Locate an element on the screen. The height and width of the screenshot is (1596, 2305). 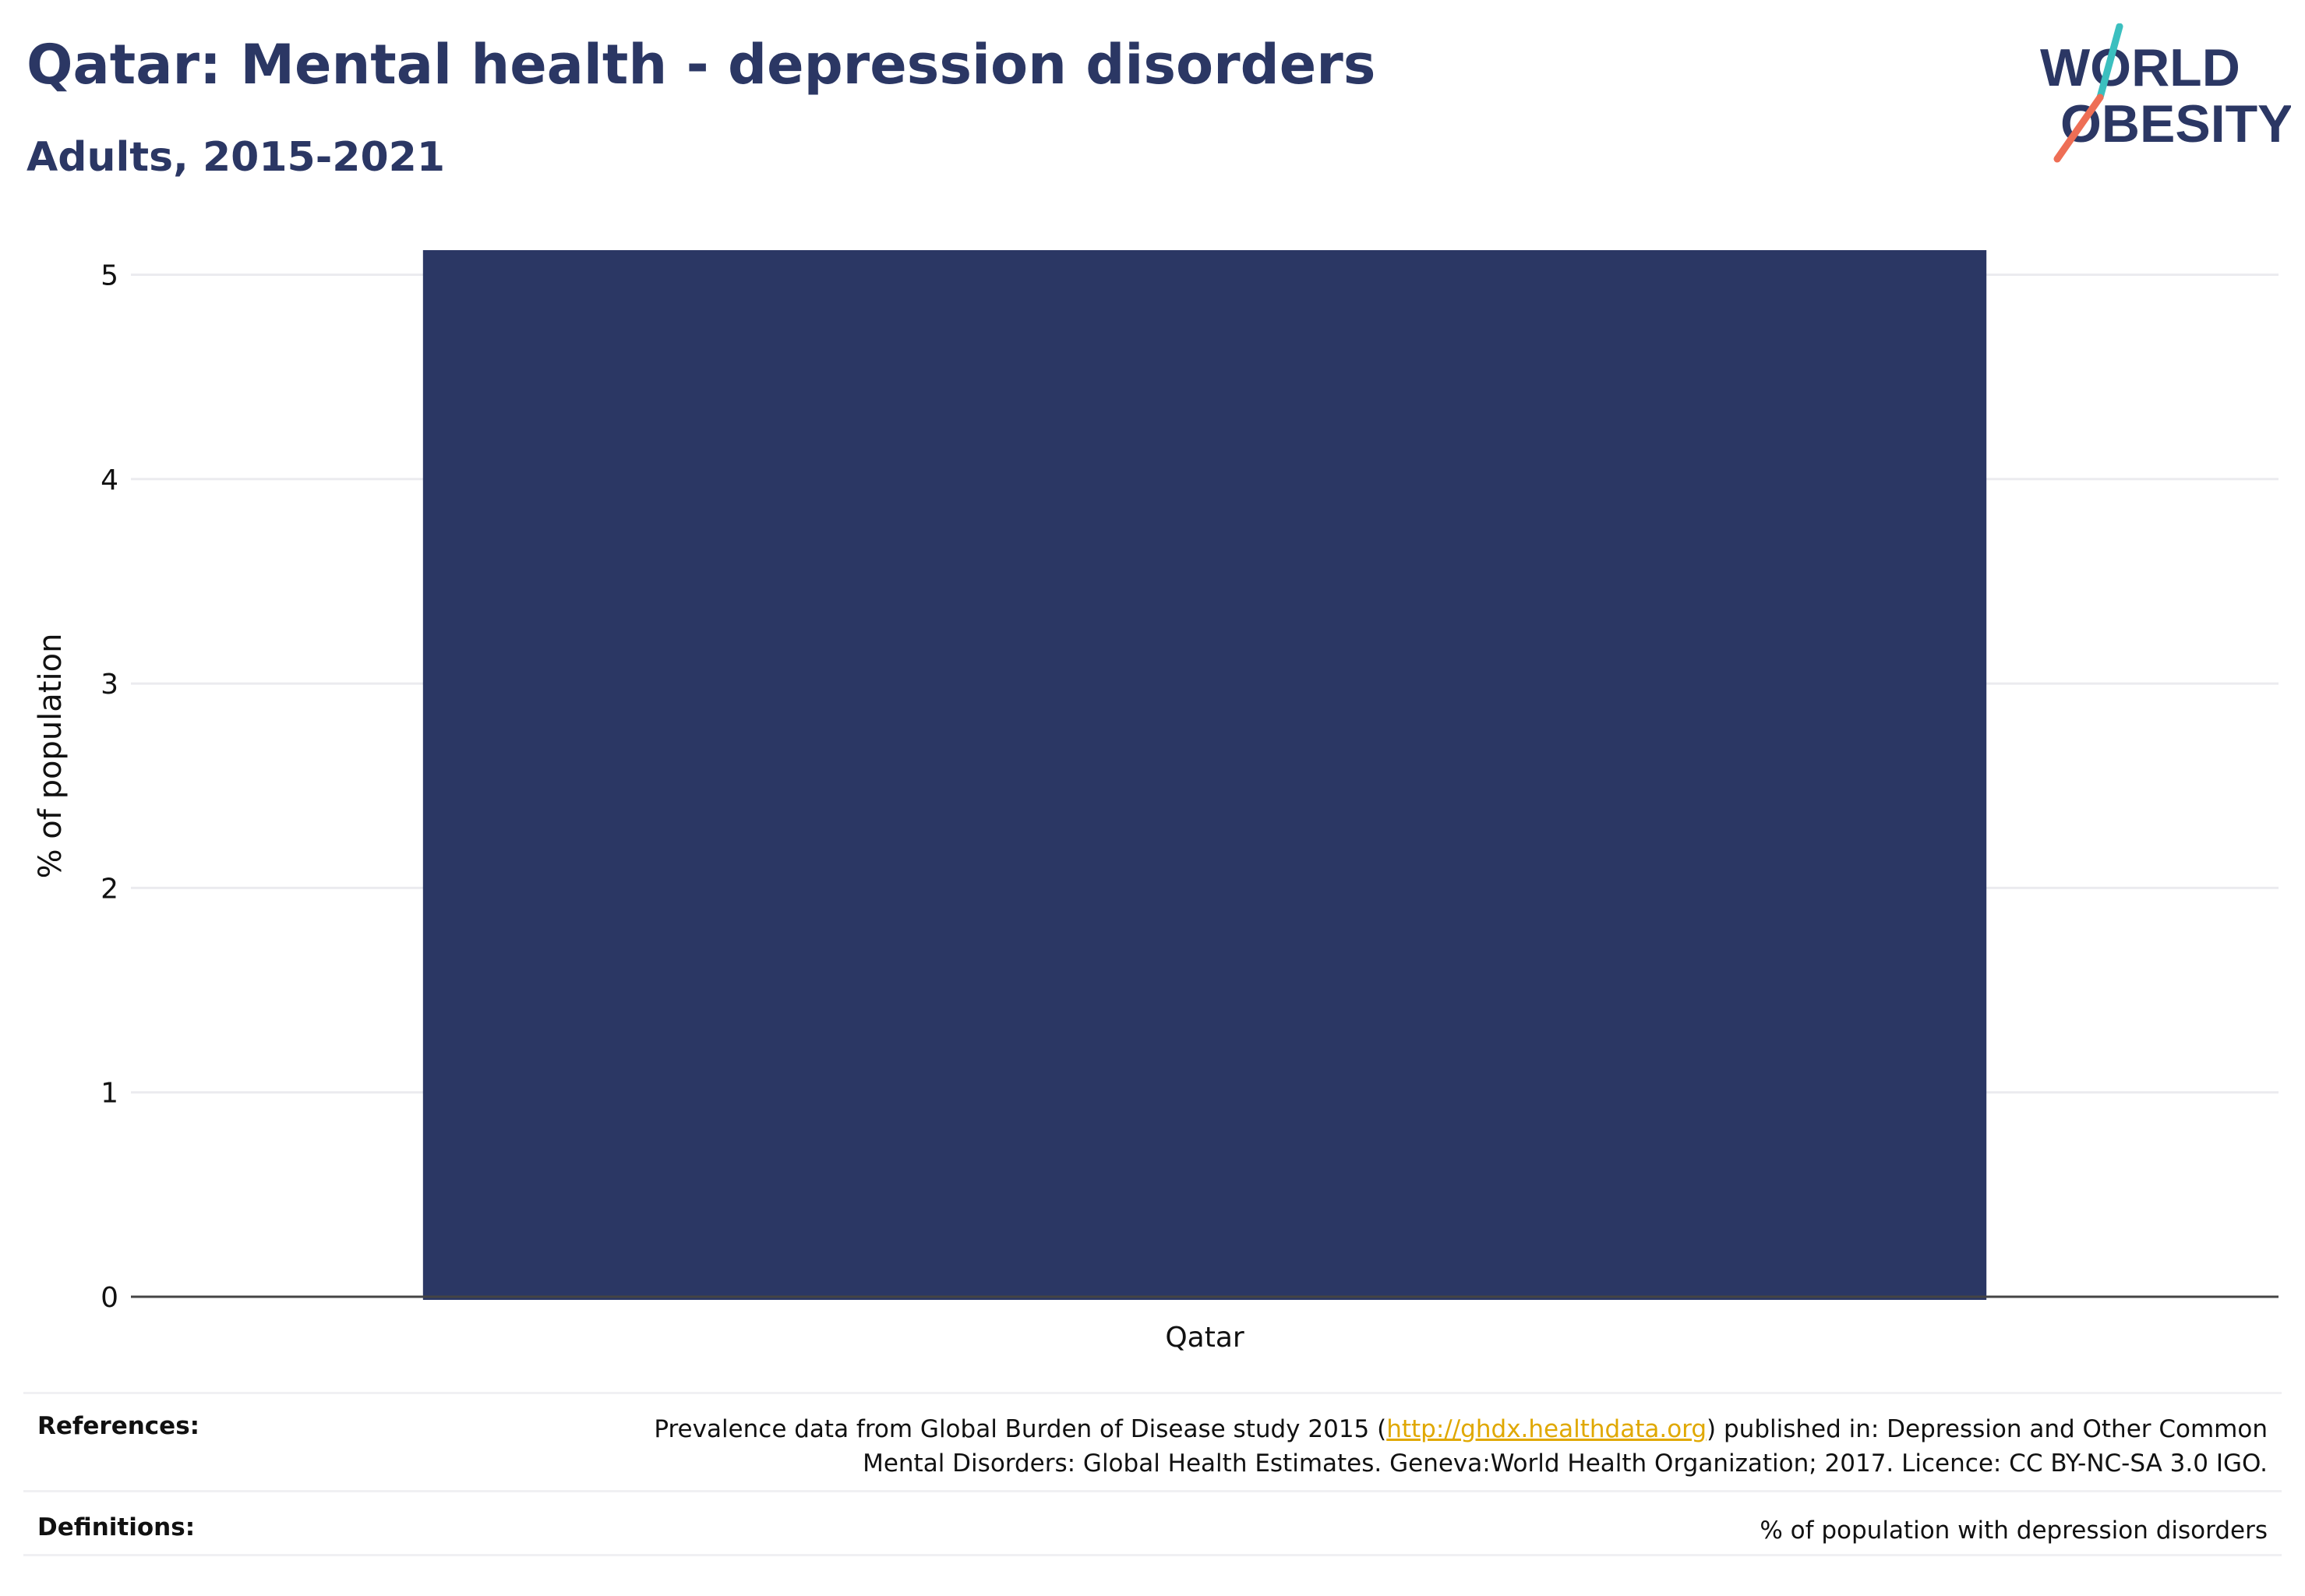
world-obesity-logo: WORLD OBESITY is located at coordinates (2165, 93).